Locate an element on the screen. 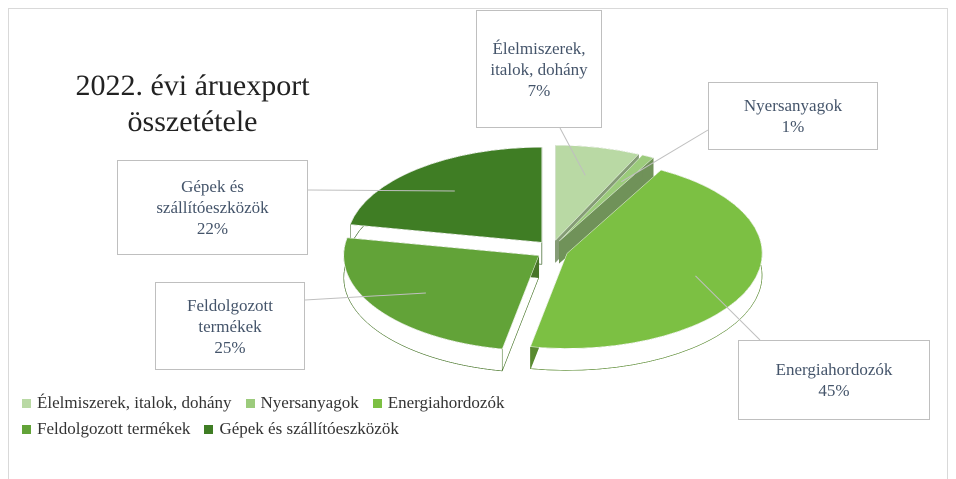 Image resolution: width=956 pixels, height=479 pixels. legend-label: Energiahordozók is located at coordinates (446, 402).